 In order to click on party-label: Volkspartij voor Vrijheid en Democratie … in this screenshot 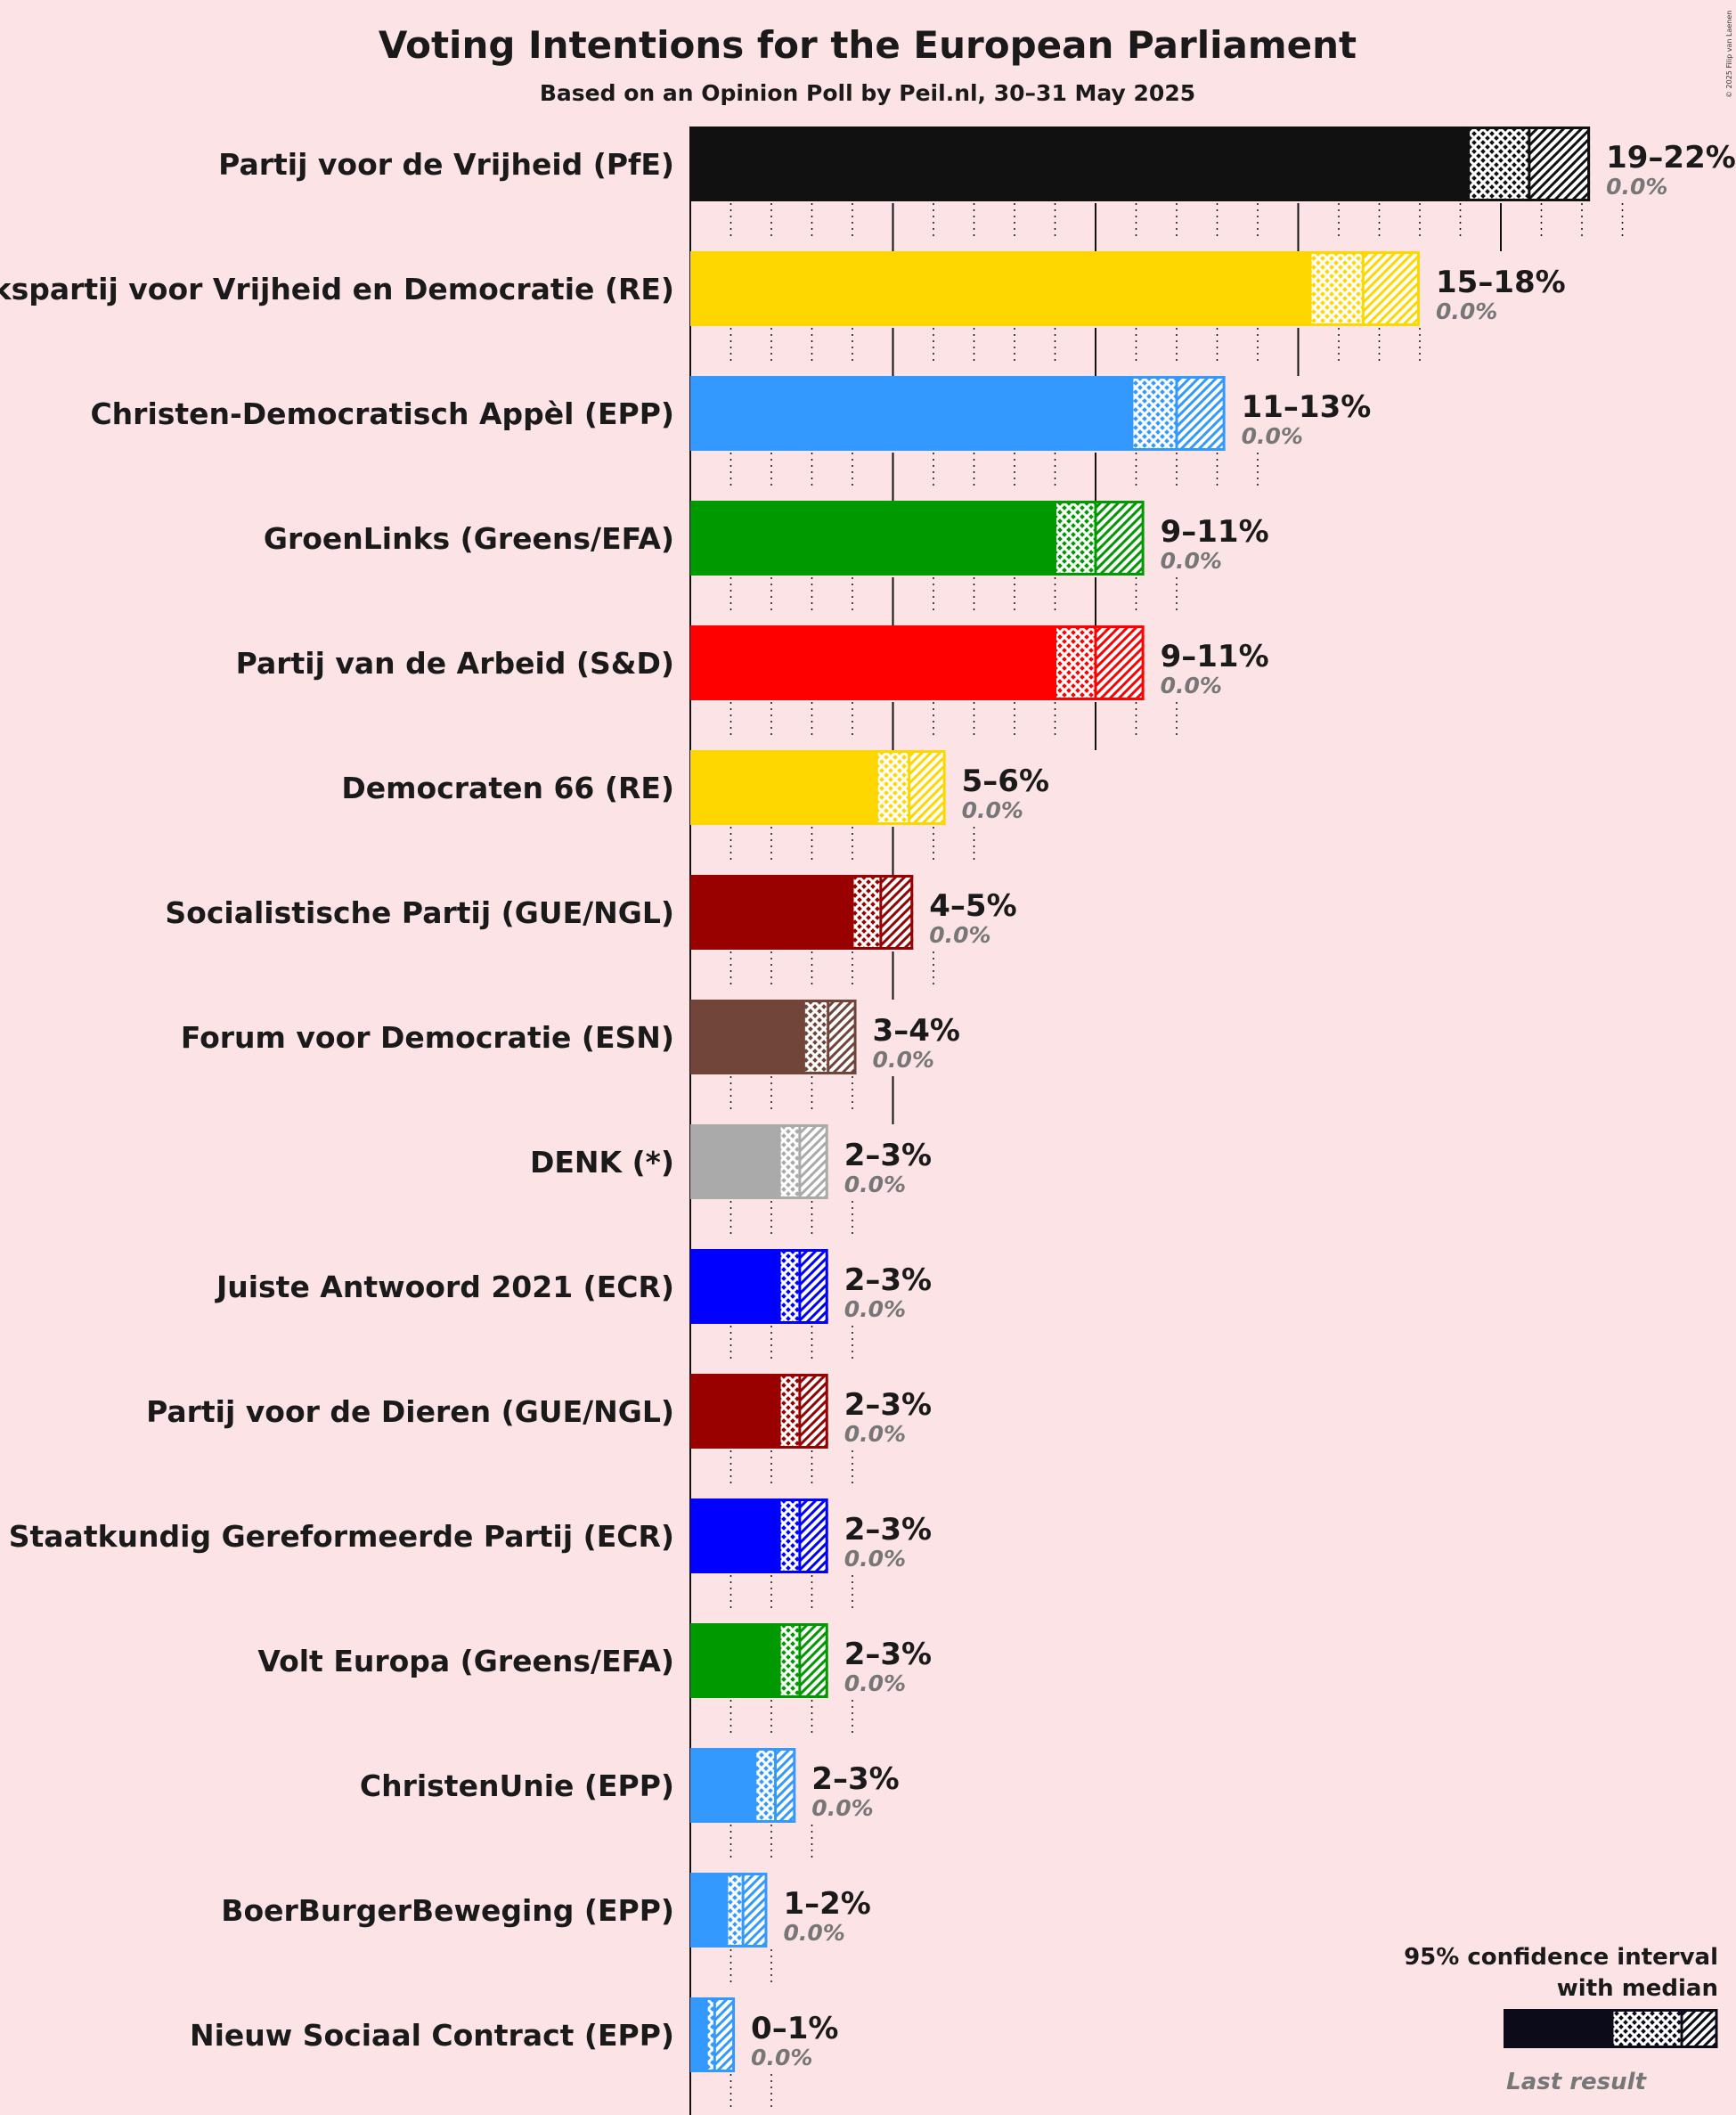, I will do `click(337, 289)`.